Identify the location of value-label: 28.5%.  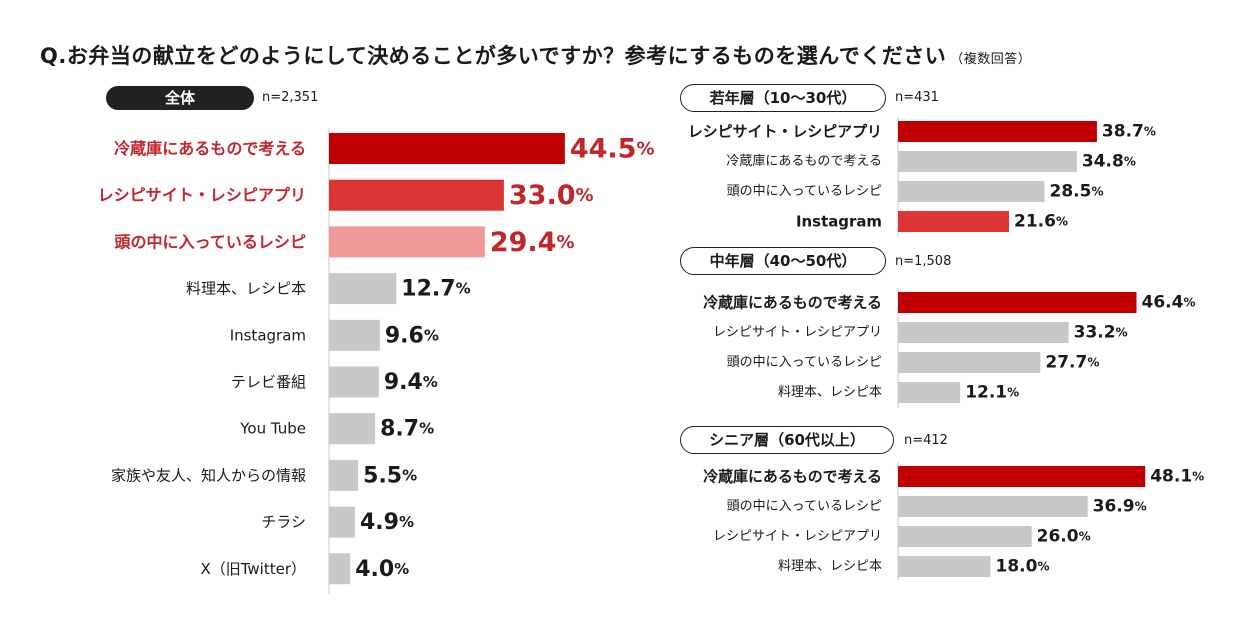
(1076, 192).